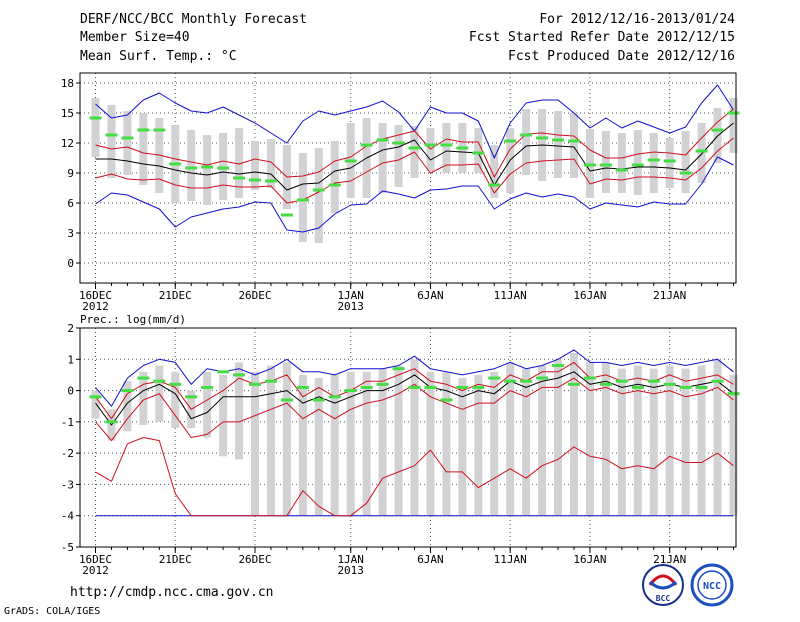 The image size is (800, 622). Describe the element at coordinates (589, 295) in the screenshot. I see `temp-xtick-label: 16JAN` at that location.